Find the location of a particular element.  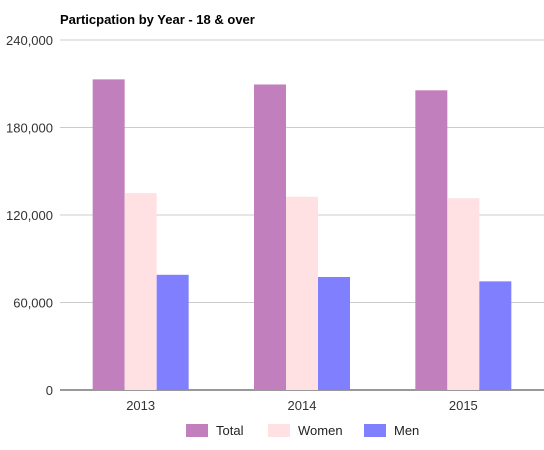

x-tick-label: 2013 is located at coordinates (140, 405).